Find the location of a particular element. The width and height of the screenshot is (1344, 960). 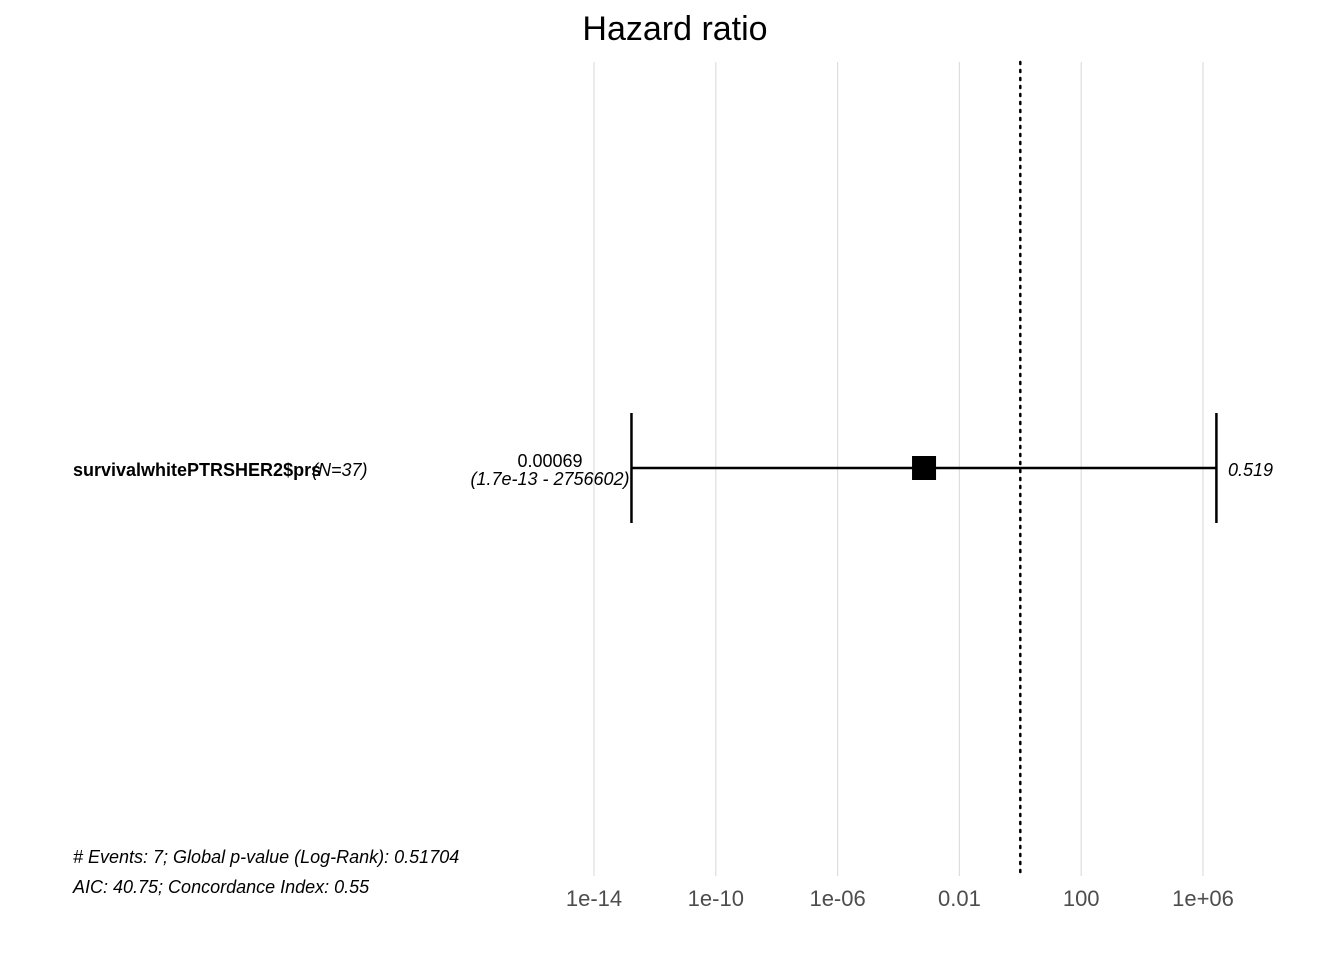

x-tick-label-5: 1e+06 is located at coordinates (1203, 898).